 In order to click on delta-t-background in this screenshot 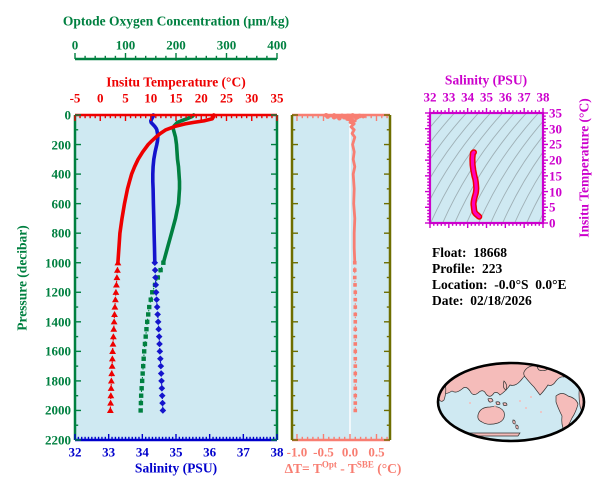, I will do `click(341, 277)`.